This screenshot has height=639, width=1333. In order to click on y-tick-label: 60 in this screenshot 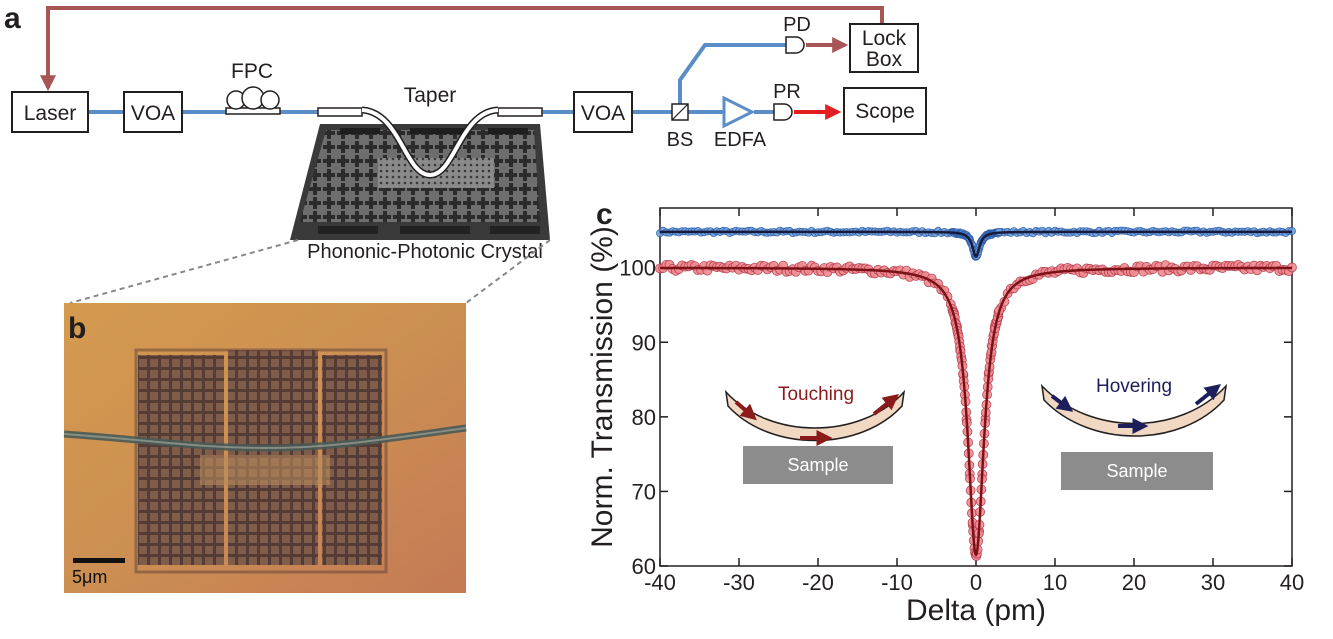, I will do `click(644, 566)`.